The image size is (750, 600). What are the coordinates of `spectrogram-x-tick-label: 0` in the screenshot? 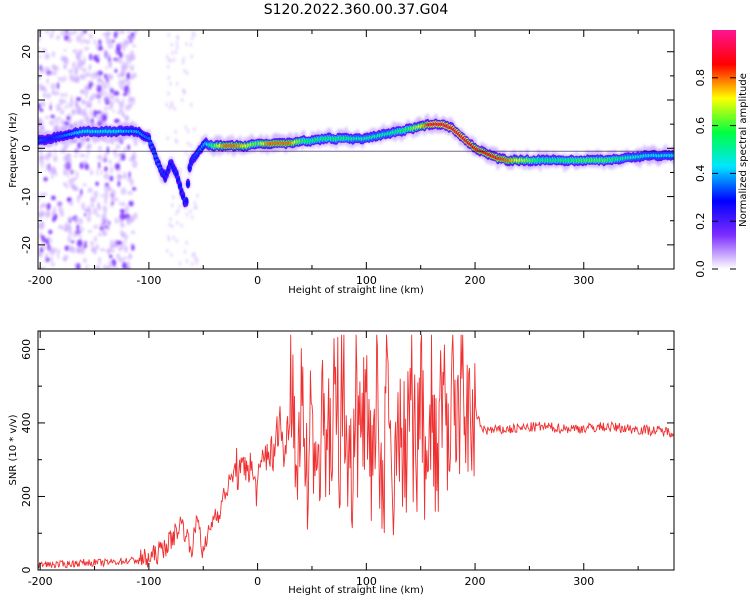 It's located at (257, 280).